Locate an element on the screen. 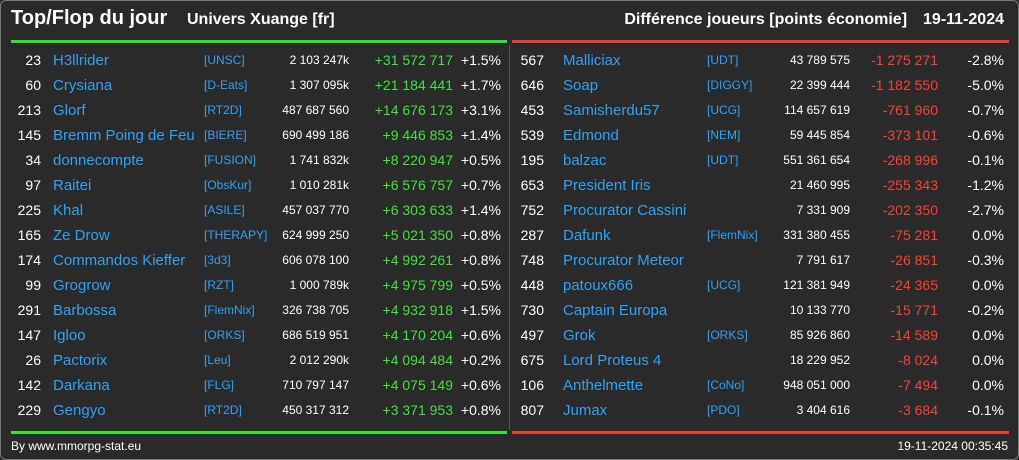 This screenshot has height=460, width=1019. alliance-tag-link: [3d3] is located at coordinates (217, 260).